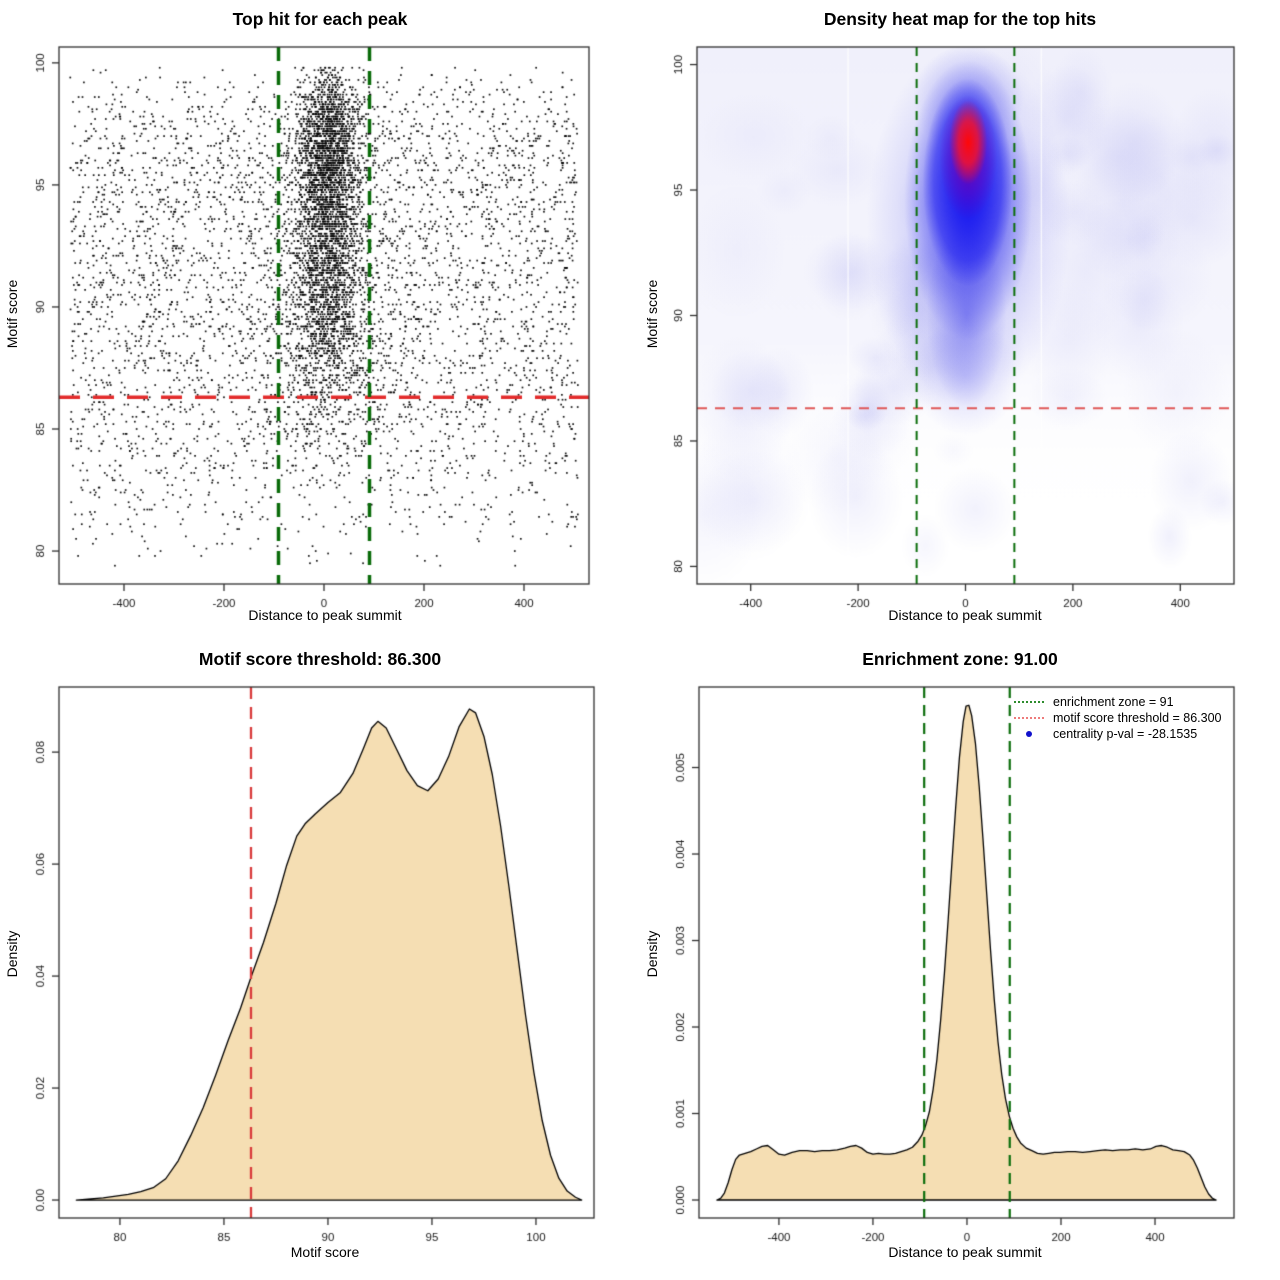 The image size is (1280, 1280). Describe the element at coordinates (1113, 702) in the screenshot. I see `legend-label: enrichment zone = 91` at that location.